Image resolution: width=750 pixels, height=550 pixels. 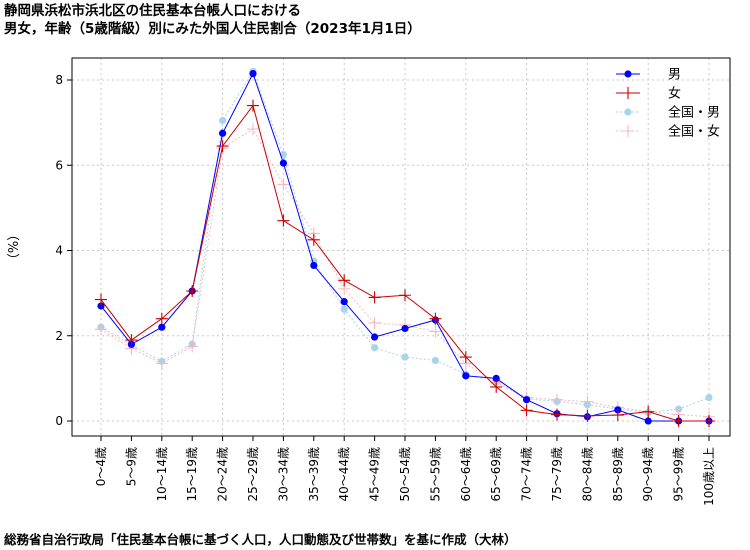 I want to click on chart-title-line2: 男女，年齢（5歳階級）別にみた外国人住民割合（2023年1月1日）, so click(x=212, y=29).